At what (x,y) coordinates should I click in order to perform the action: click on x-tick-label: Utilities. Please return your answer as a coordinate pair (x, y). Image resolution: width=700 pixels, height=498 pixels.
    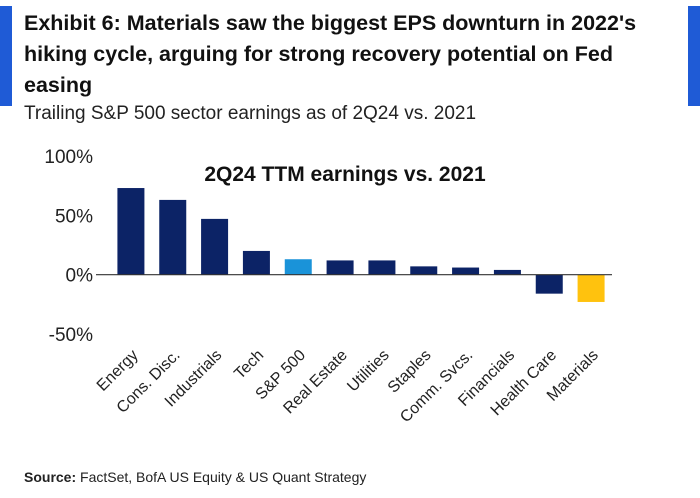
    Looking at the image, I should click on (368, 371).